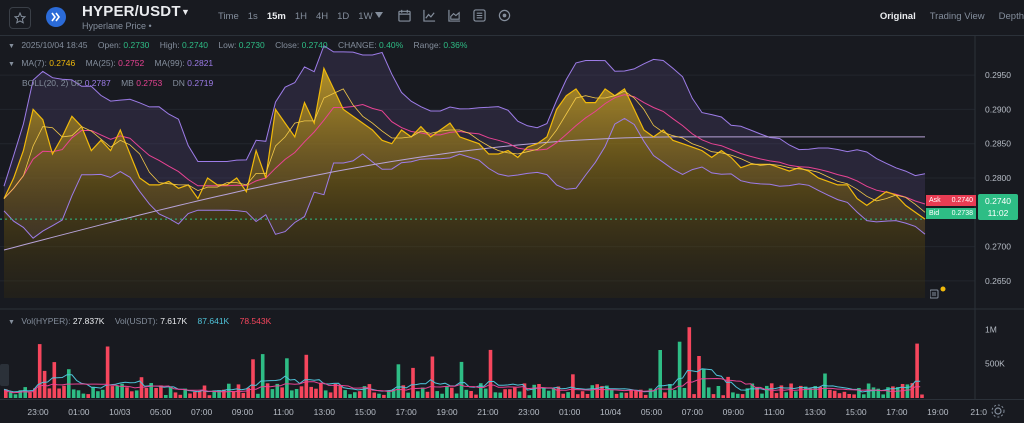  I want to click on boll-up-label: UP, so click(76, 83).